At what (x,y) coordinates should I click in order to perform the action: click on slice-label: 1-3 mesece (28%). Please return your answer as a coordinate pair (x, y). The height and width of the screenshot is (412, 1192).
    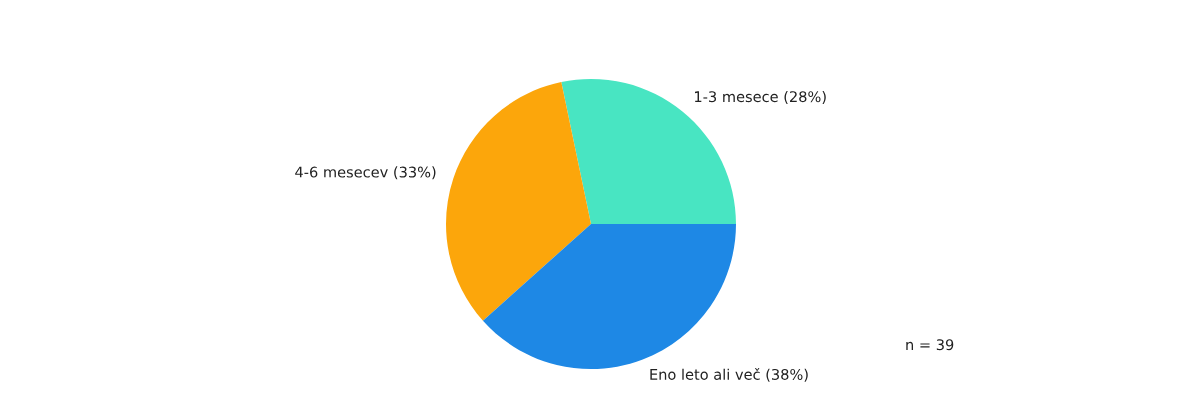
    Looking at the image, I should click on (760, 97).